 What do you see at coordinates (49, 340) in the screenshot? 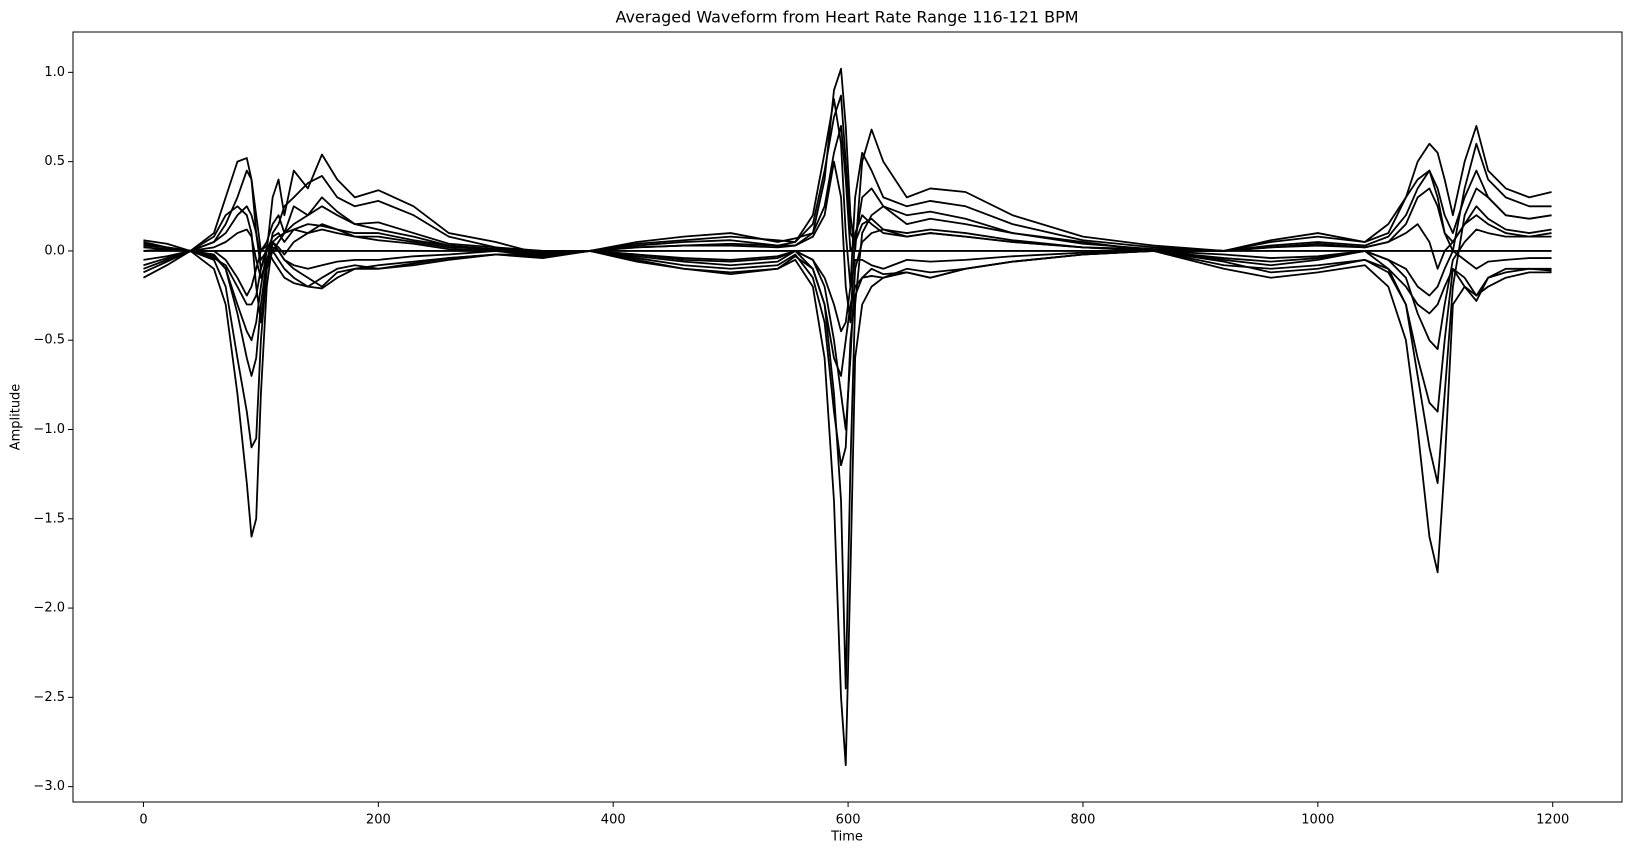
I see `y-tick-label: −0.5` at bounding box center [49, 340].